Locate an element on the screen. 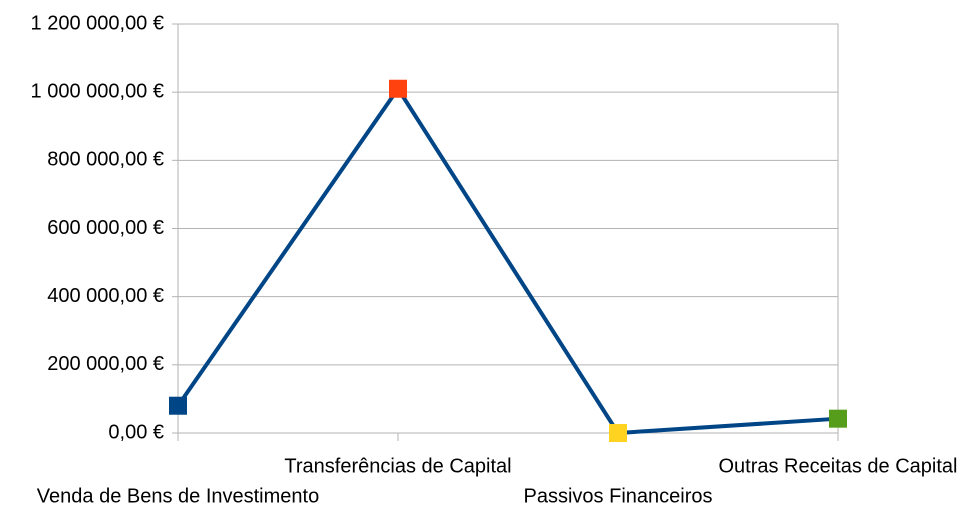 The height and width of the screenshot is (508, 980). y-tick-label: 200 000,00 € is located at coordinates (105, 364).